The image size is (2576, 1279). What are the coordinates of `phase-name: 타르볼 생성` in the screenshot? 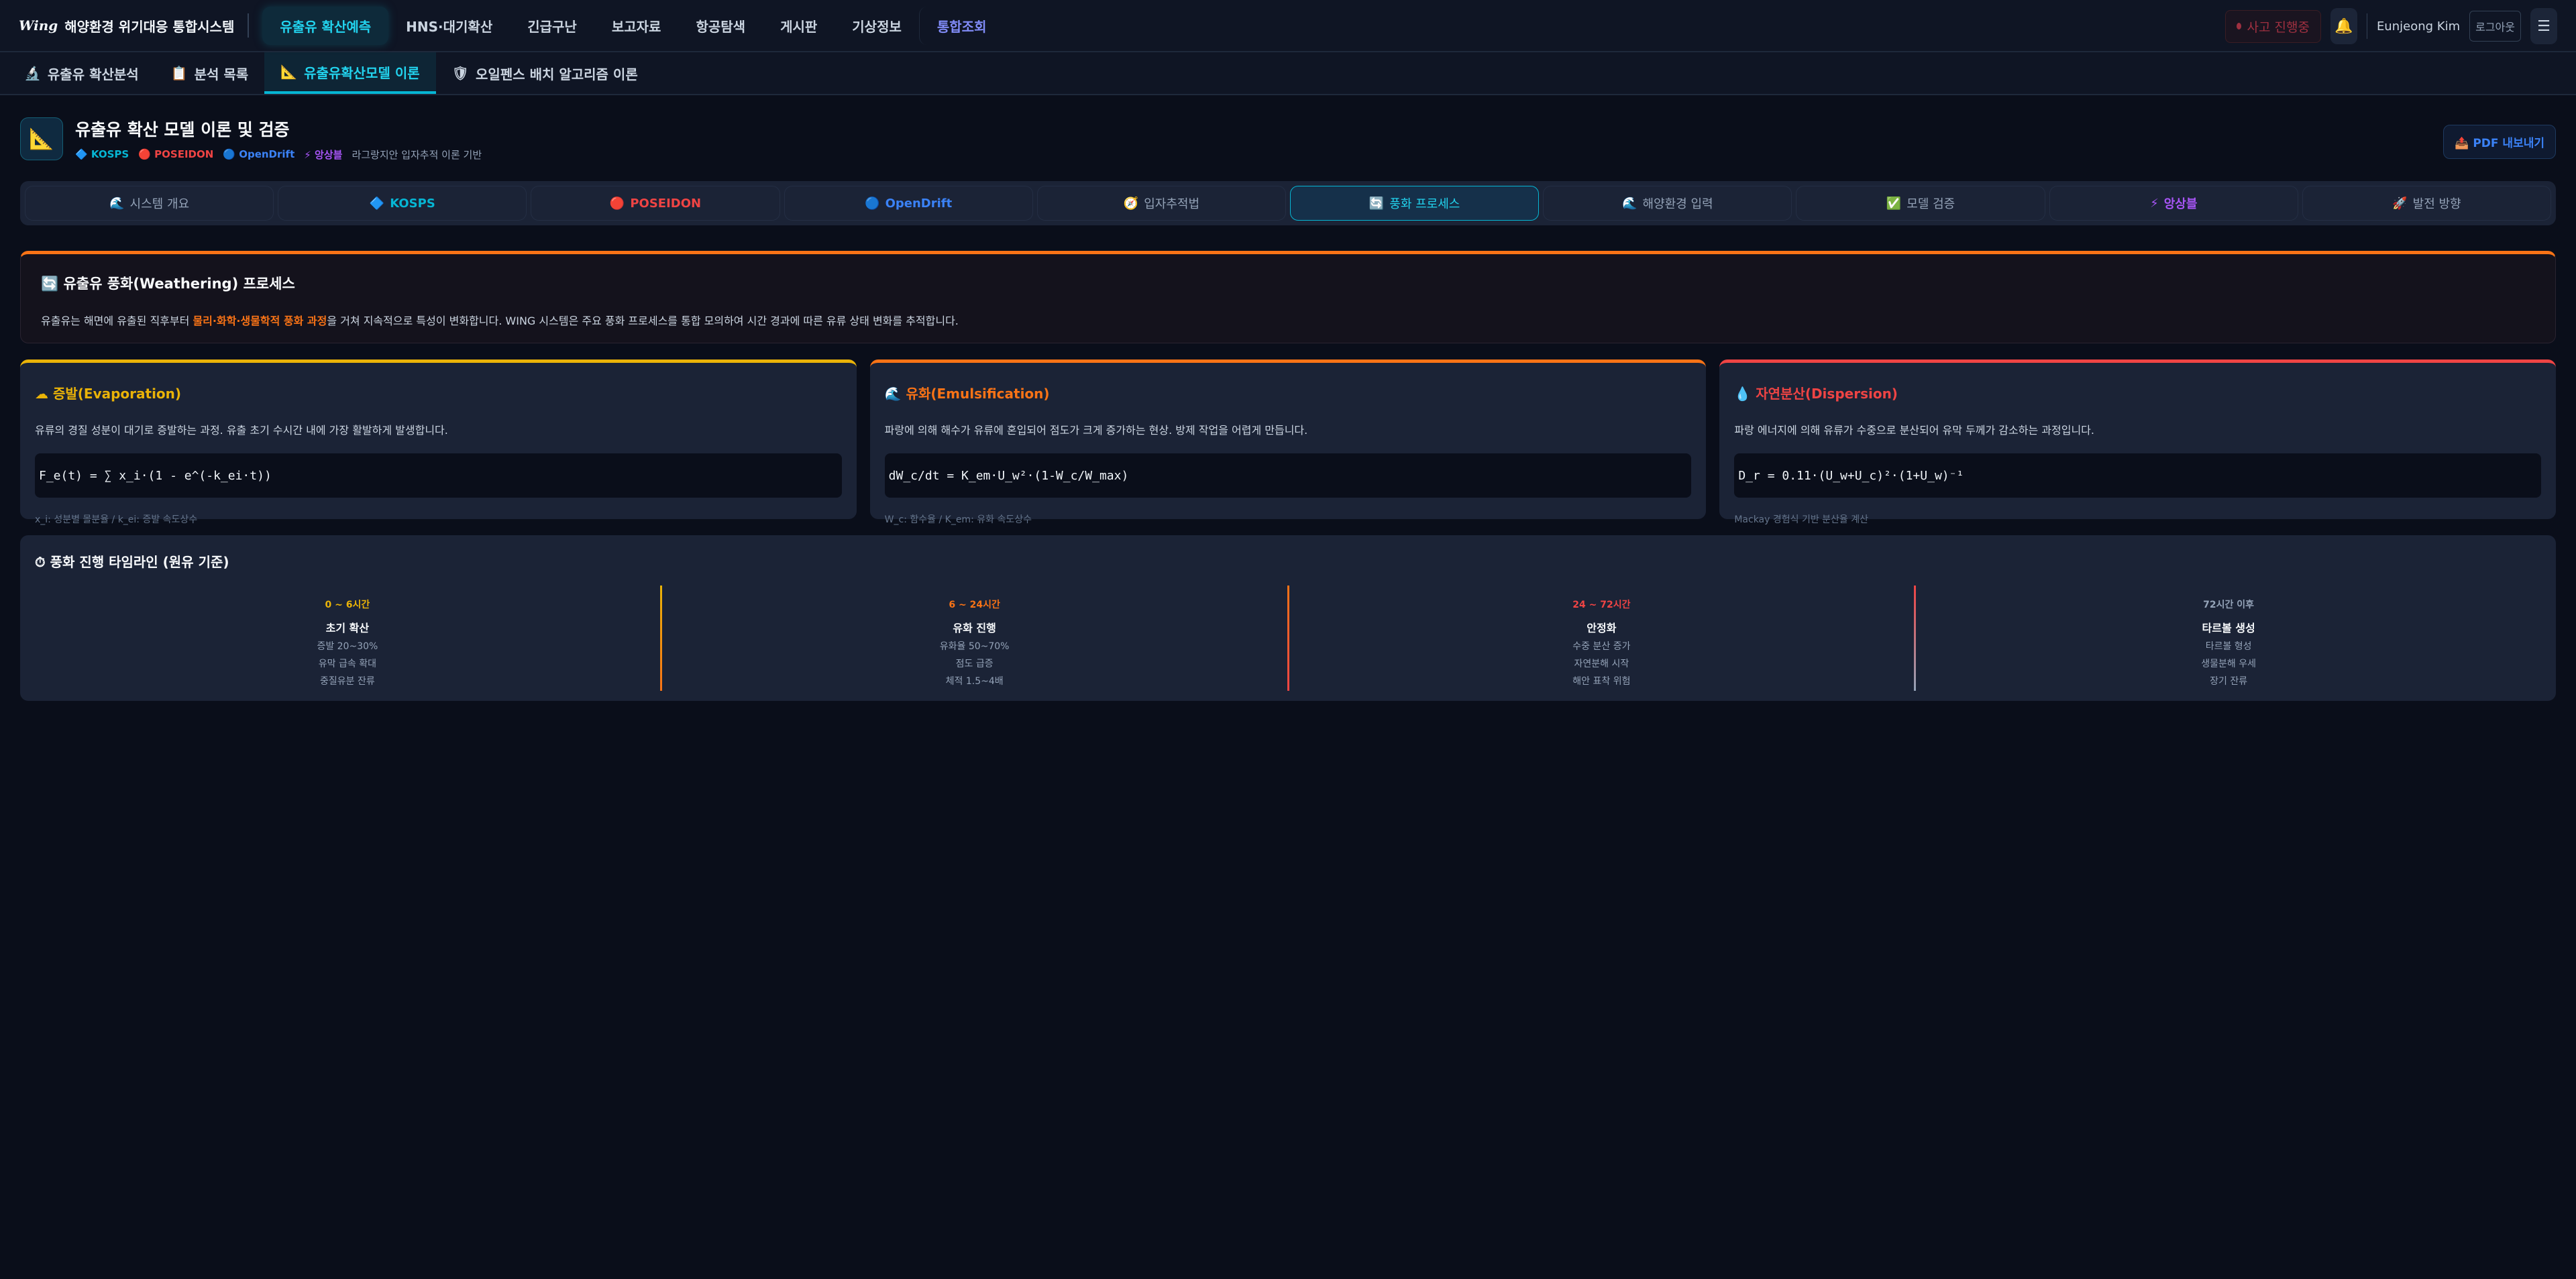 It's located at (2228, 628).